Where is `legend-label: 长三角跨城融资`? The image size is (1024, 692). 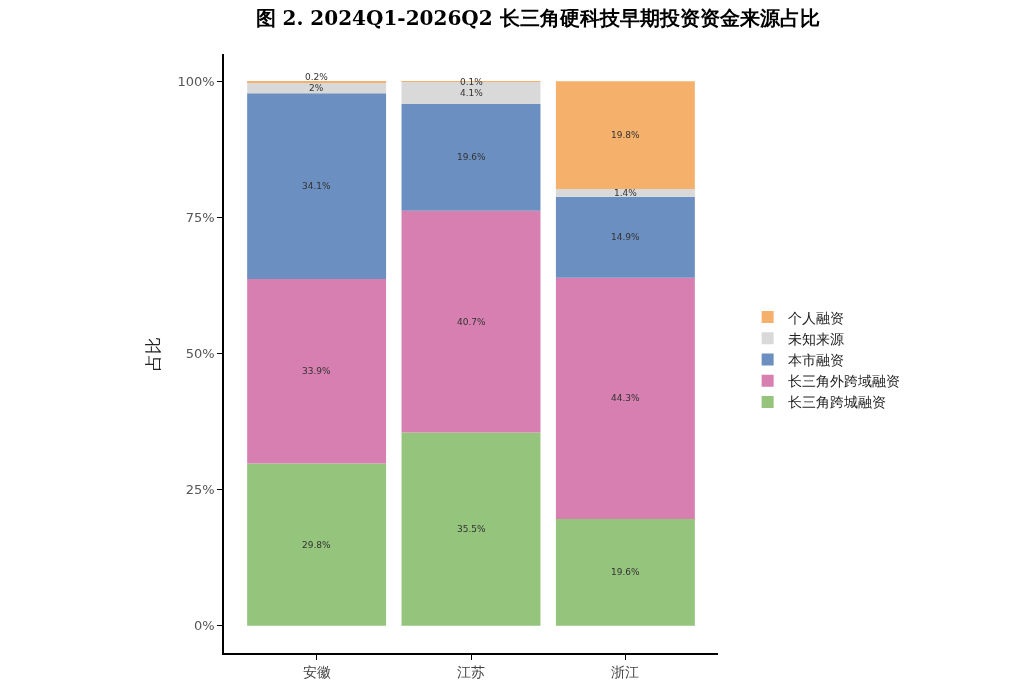 legend-label: 长三角跨城融资 is located at coordinates (836, 402).